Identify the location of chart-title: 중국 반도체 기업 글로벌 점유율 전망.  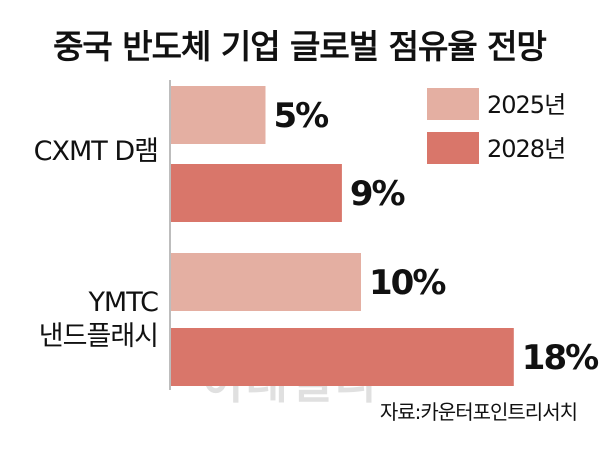
(300, 46).